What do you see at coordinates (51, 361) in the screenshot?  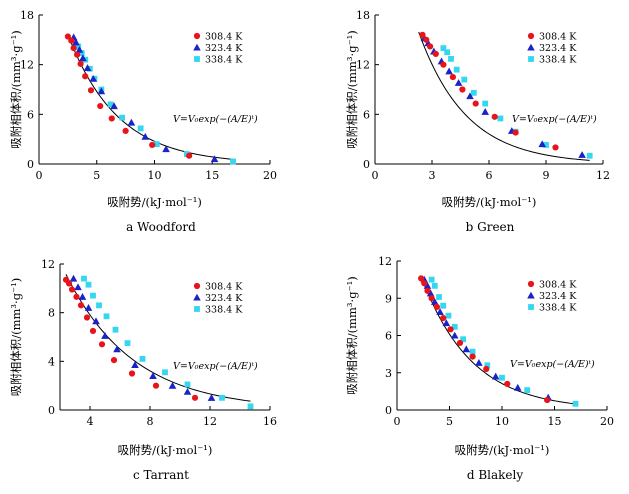 I see `y-tick-label: 4` at bounding box center [51, 361].